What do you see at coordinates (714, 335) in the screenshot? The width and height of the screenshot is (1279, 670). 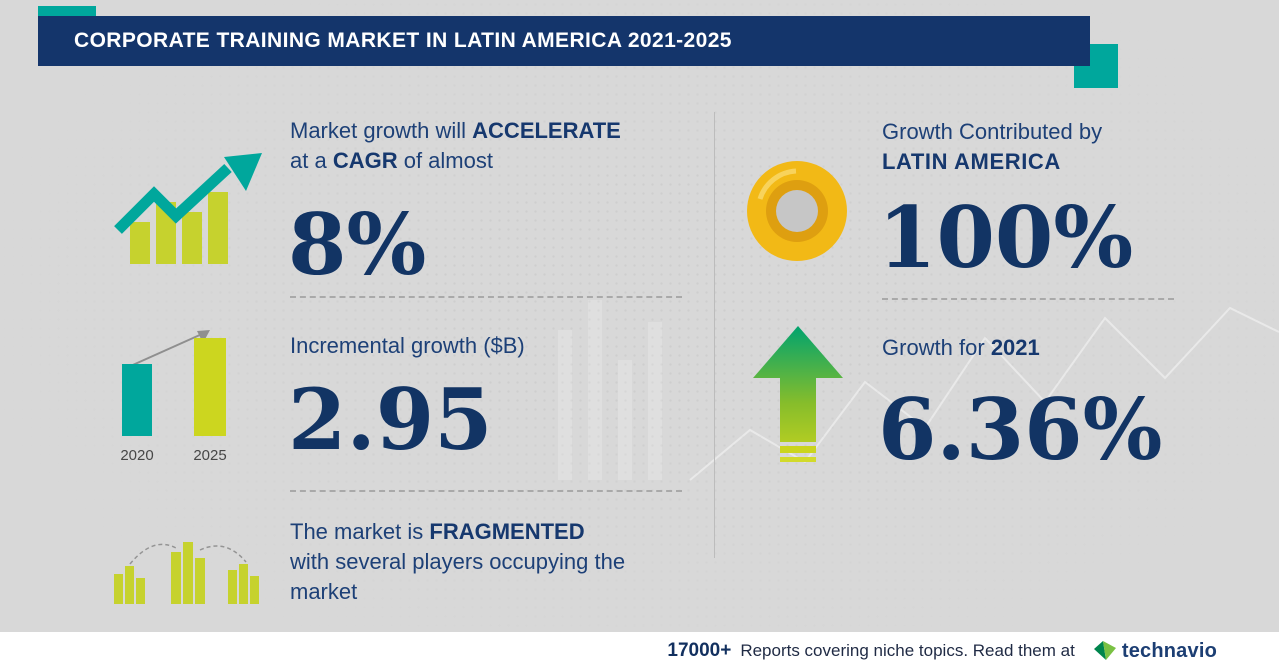 I see `column-divider` at bounding box center [714, 335].